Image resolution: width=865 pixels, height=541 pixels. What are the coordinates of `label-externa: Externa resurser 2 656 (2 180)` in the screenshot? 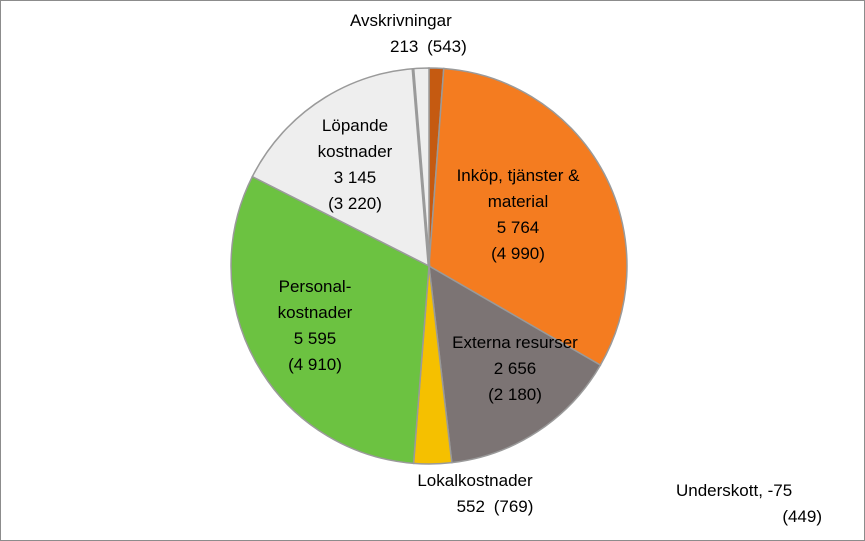 It's located at (515, 369).